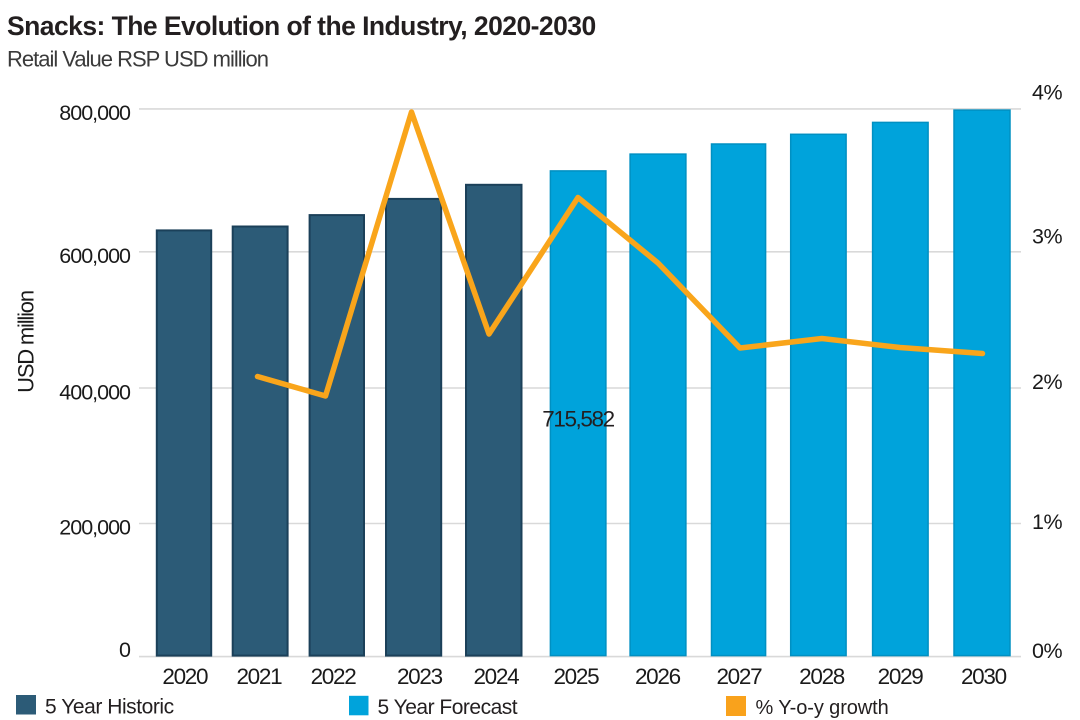 The width and height of the screenshot is (1080, 720). Describe the element at coordinates (1047, 651) in the screenshot. I see `svg-text: 0%` at that location.